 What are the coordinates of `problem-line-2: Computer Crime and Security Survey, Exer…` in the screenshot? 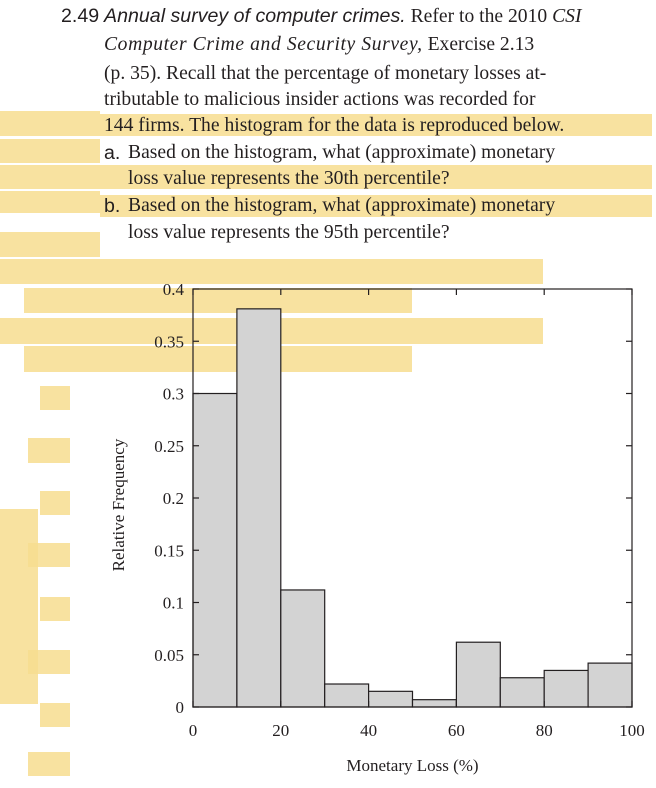 It's located at (319, 45).